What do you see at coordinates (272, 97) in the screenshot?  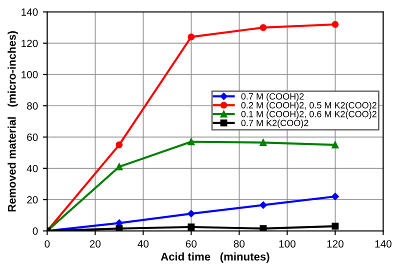 I see `legend-label: 0.7 M (COOH)2` at bounding box center [272, 97].